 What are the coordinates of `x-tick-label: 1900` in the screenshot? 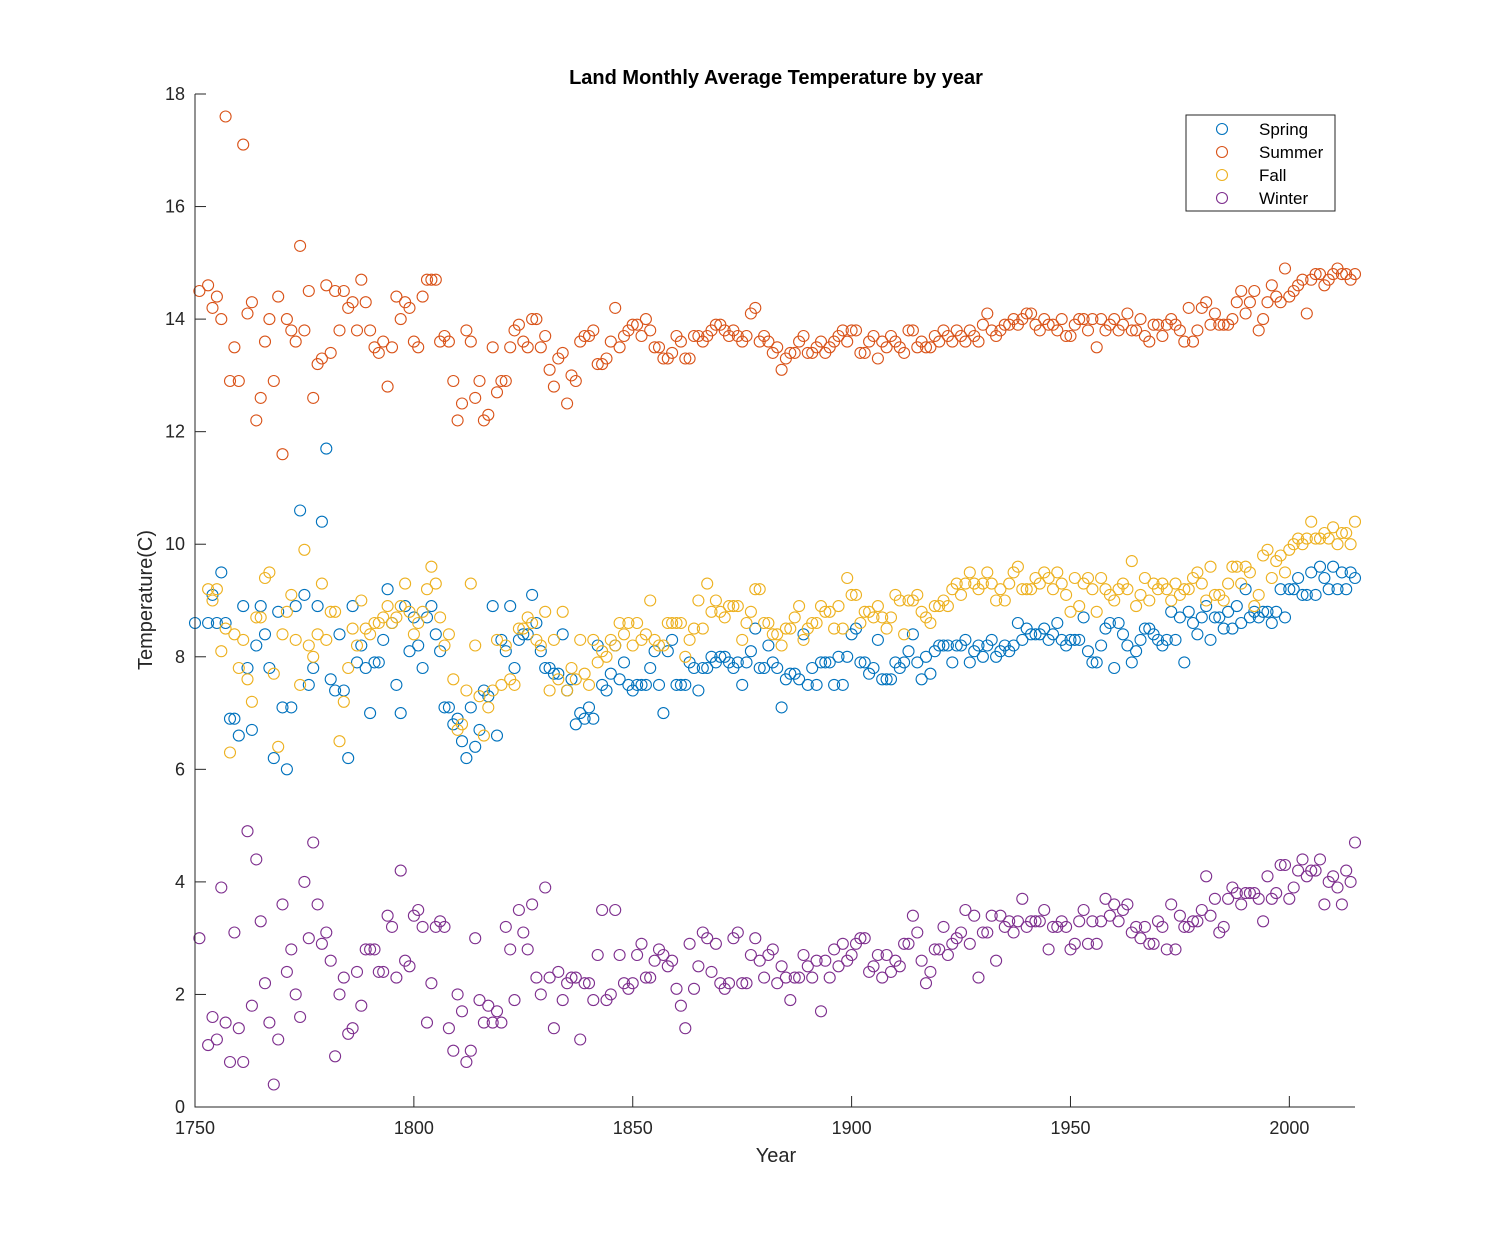 It's located at (852, 1128).